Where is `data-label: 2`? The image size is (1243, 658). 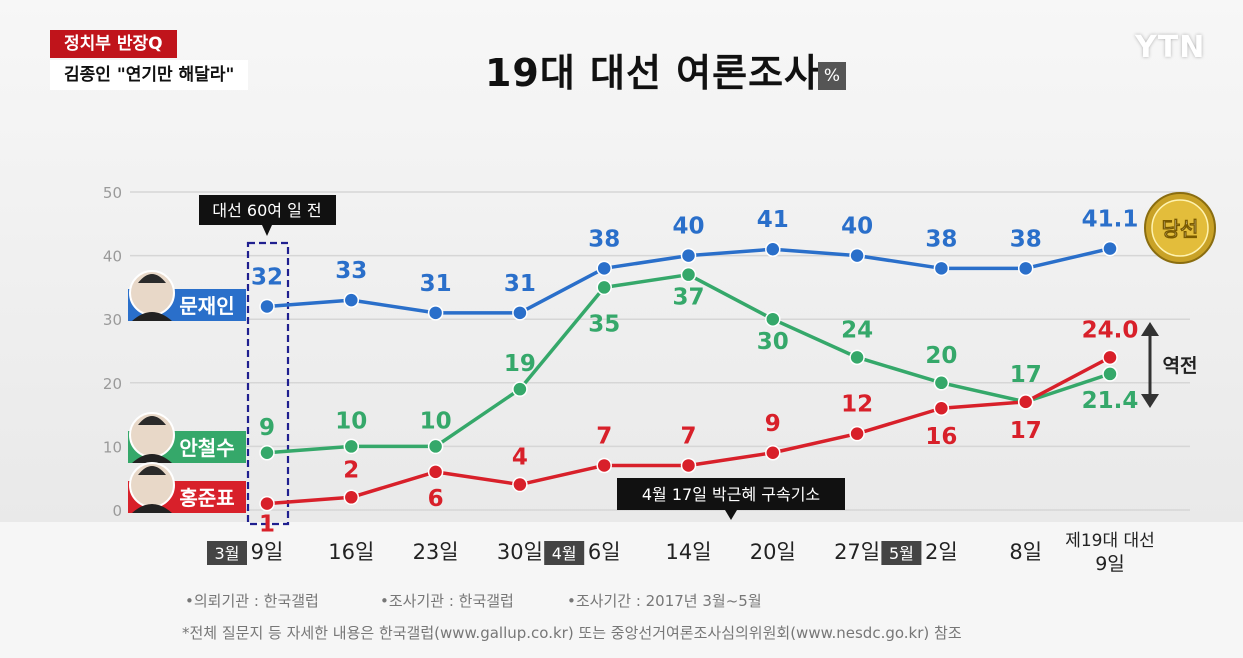
data-label: 2 is located at coordinates (351, 470).